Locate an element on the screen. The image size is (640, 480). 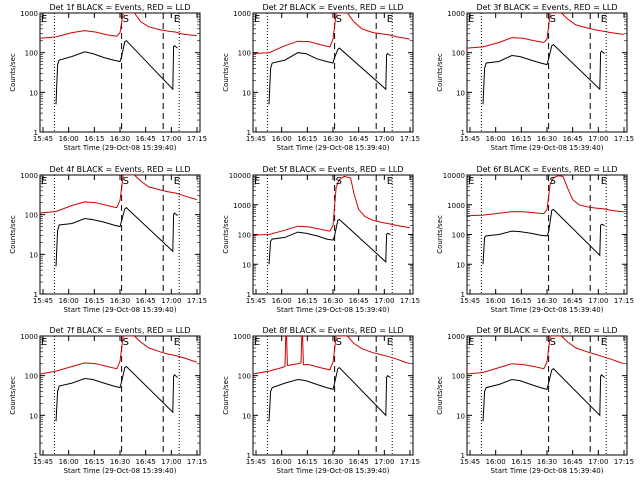
chart-title: Det 9f BLACK = Events, RED = LLD is located at coordinates (546, 330).